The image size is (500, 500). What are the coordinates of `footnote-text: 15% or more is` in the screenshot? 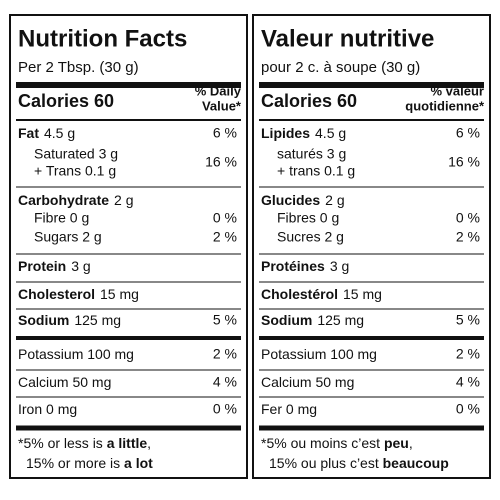 It's located at (75, 463).